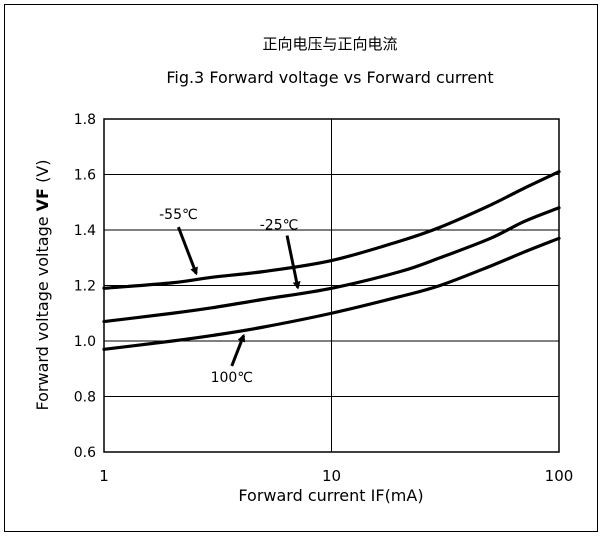 This screenshot has width=604, height=537. Describe the element at coordinates (42, 199) in the screenshot. I see `y-axis-label-vf: VF` at that location.